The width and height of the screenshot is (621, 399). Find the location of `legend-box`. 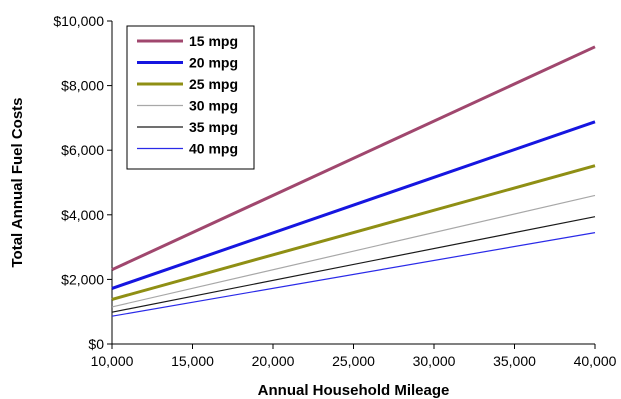

legend-box is located at coordinates (190, 97).